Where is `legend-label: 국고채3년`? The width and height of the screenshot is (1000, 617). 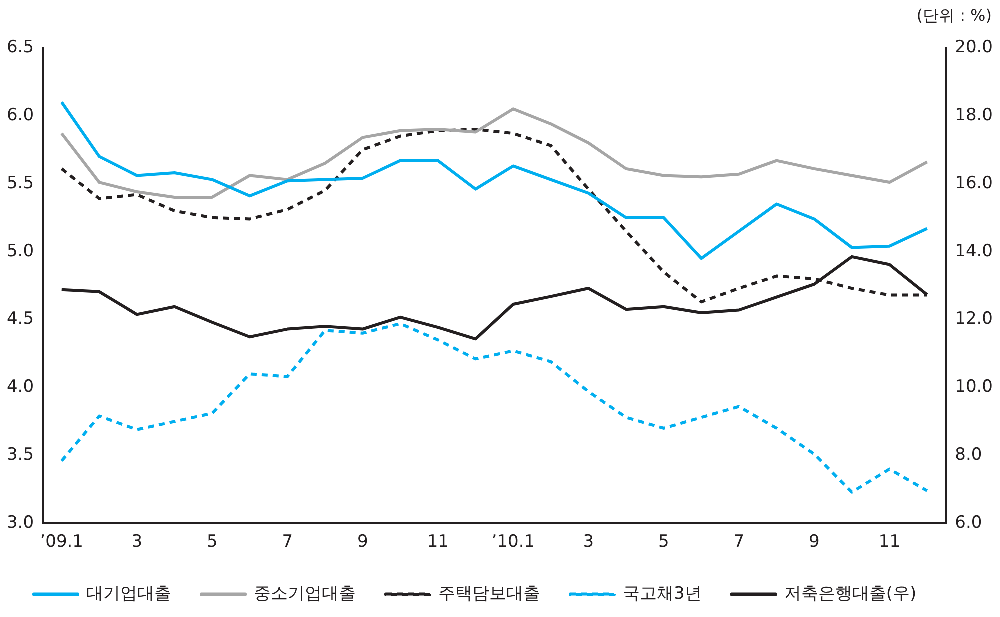 legend-label: 국고채3년 is located at coordinates (662, 594).